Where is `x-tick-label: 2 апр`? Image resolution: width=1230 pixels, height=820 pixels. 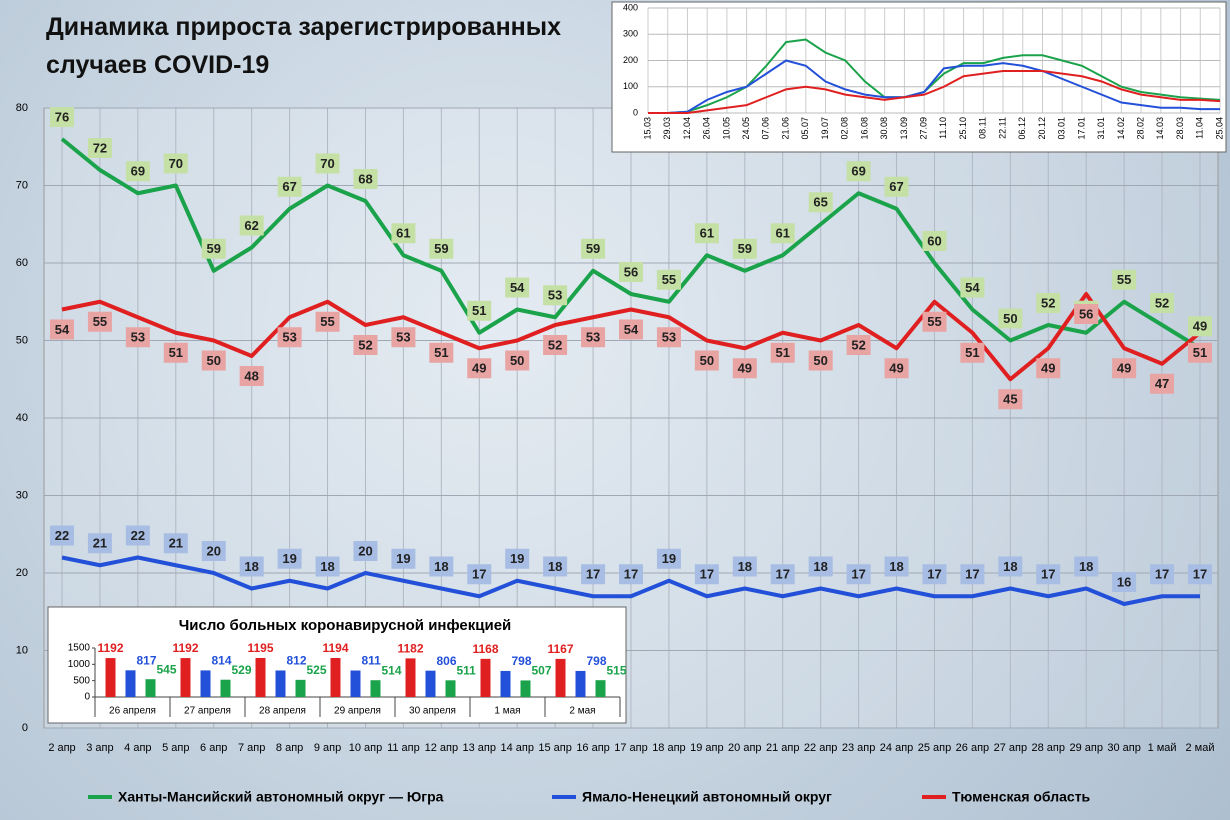 x-tick-label: 2 апр is located at coordinates (61, 748).